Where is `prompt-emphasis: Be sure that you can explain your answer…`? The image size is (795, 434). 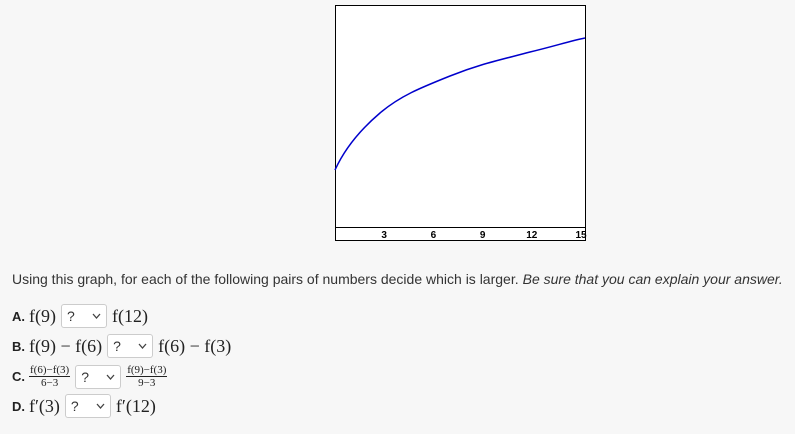
prompt-emphasis: Be sure that you can explain your answer… is located at coordinates (652, 279).